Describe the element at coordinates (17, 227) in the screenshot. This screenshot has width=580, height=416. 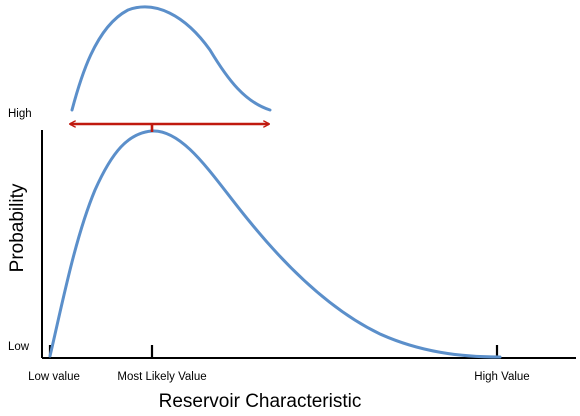
I see `y-axis-title: Probability` at that location.